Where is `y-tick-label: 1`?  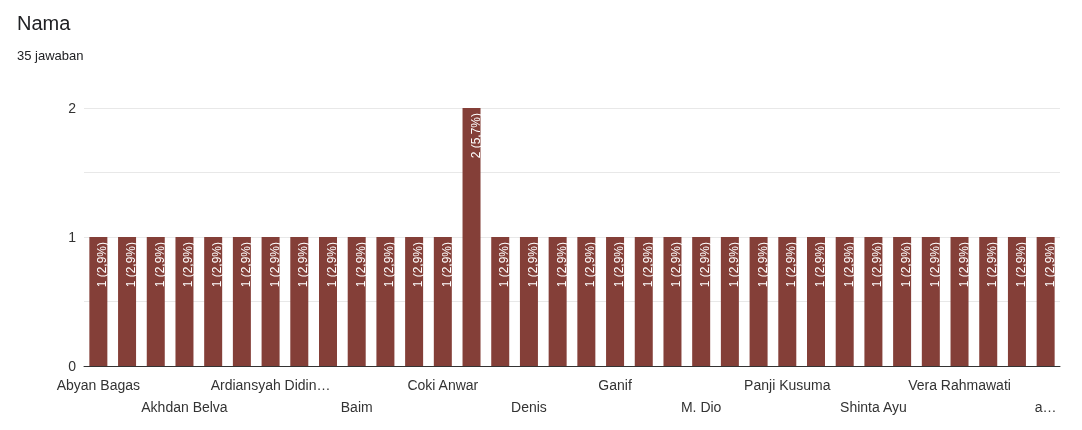
y-tick-label: 1 is located at coordinates (72, 237).